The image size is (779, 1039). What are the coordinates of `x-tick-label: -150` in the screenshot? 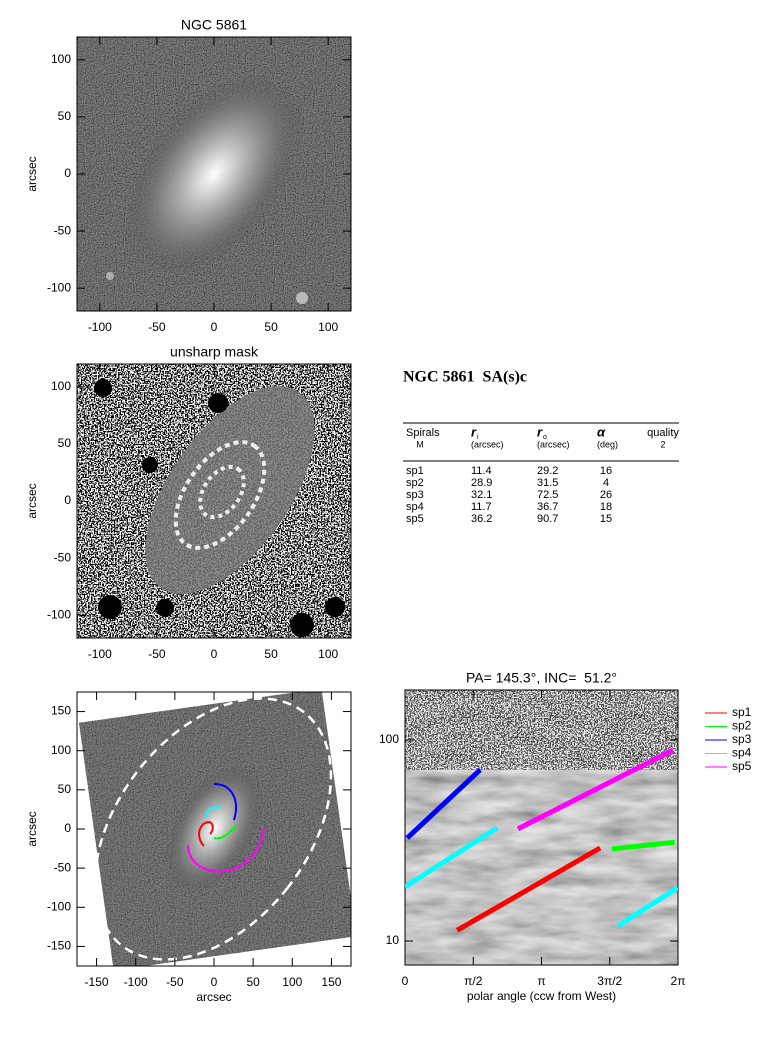 It's located at (97, 982).